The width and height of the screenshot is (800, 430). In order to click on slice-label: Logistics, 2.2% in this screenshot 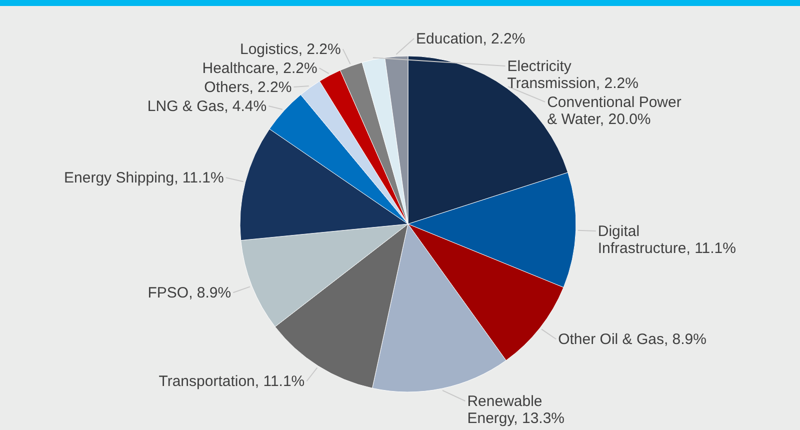, I will do `click(290, 49)`.